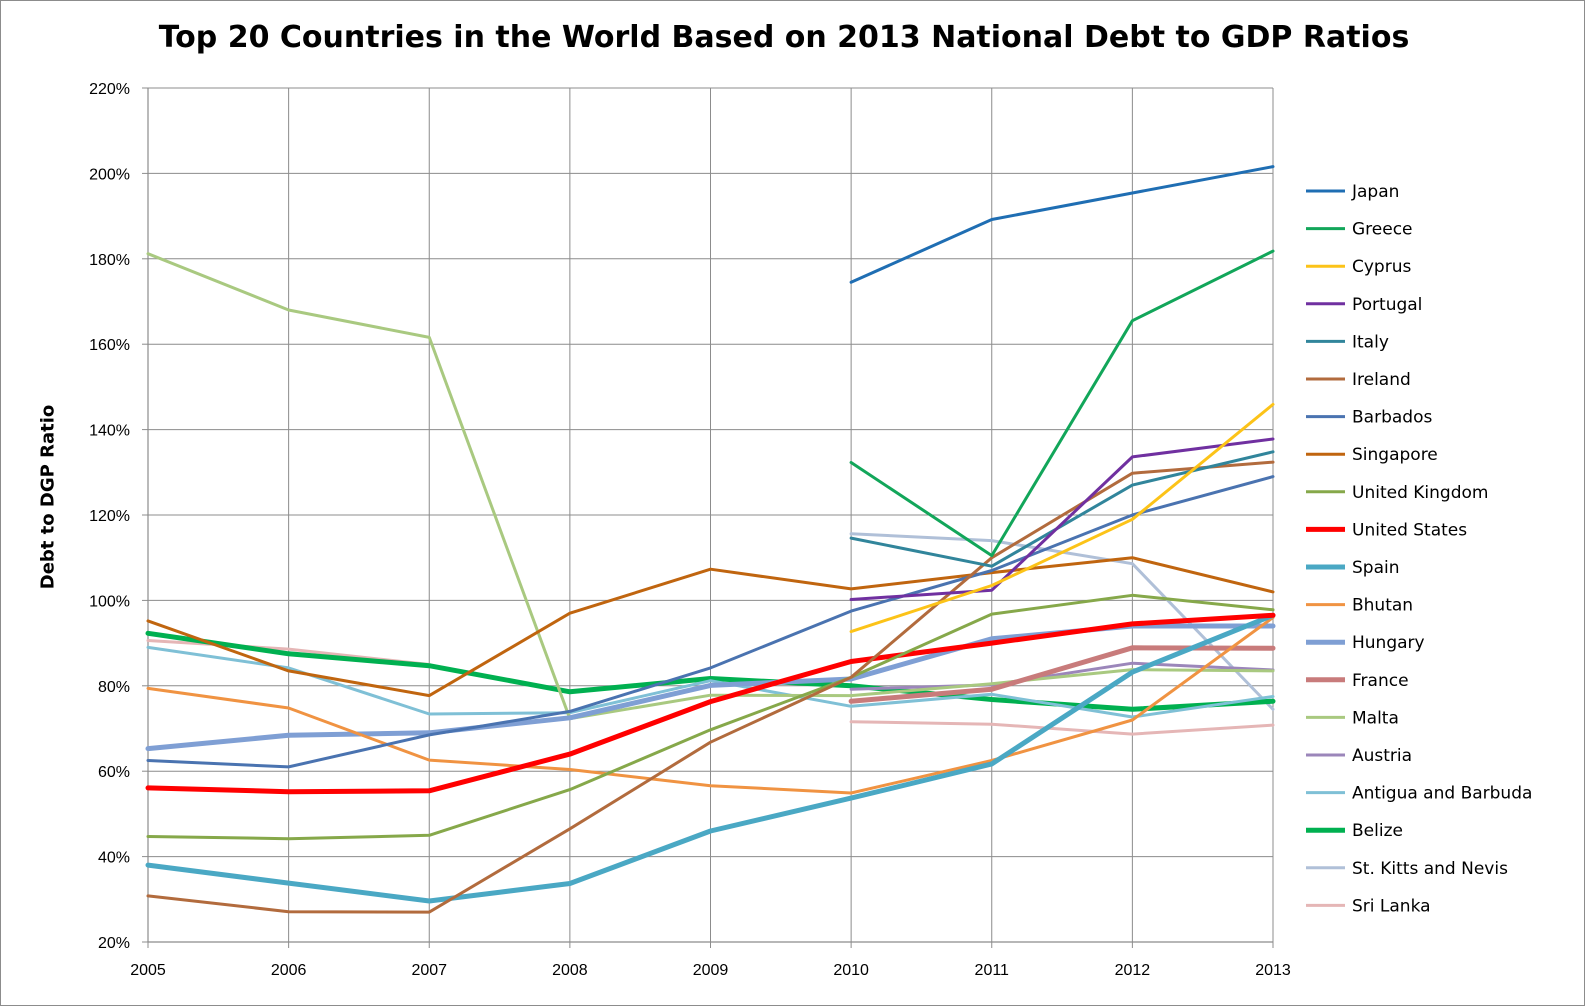 This screenshot has height=1006, width=1585. I want to click on legend-label-barbados: Barbados, so click(1392, 418).